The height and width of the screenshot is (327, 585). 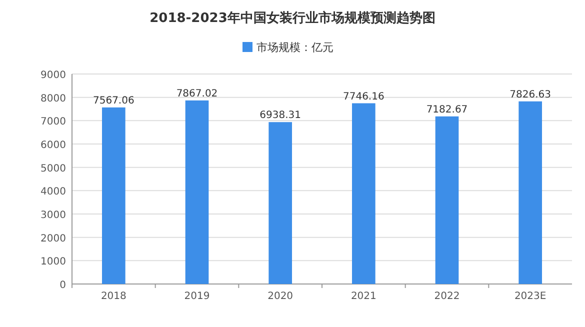 What do you see at coordinates (53, 122) in the screenshot?
I see `y-tick-label: 7000` at bounding box center [53, 122].